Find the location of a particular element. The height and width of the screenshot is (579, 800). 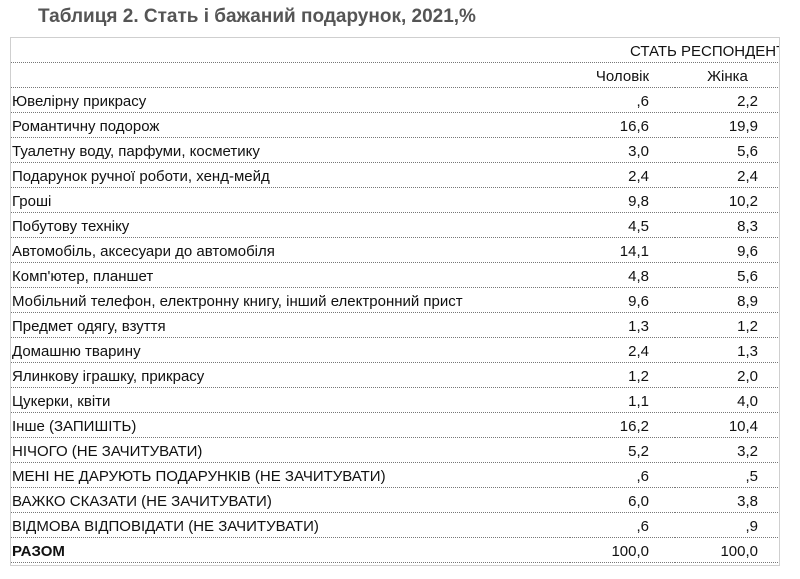

header-row-group: СТАТЬ РЕСПОНДЕНТА is located at coordinates (395, 50).